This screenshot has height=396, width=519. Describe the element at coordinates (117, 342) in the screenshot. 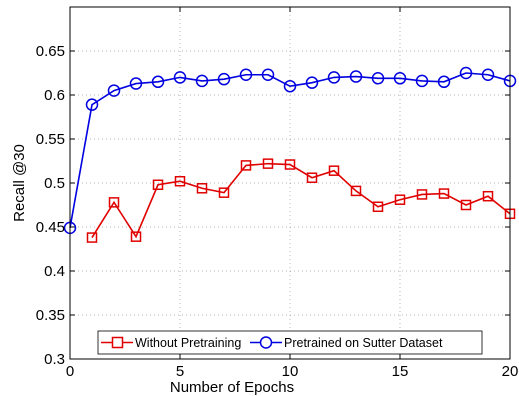

I see `legend-marker-without-pretraining` at that location.